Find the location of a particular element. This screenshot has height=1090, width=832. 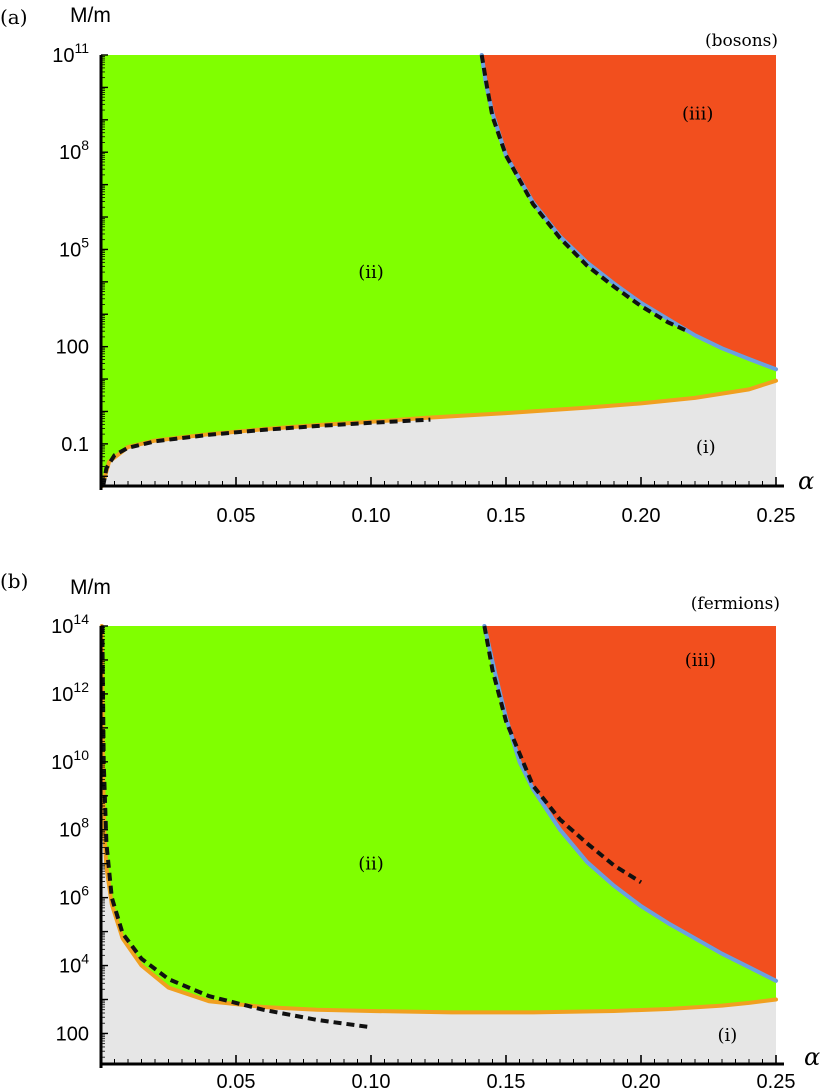

boundary-upper-line is located at coordinates (630, 803).